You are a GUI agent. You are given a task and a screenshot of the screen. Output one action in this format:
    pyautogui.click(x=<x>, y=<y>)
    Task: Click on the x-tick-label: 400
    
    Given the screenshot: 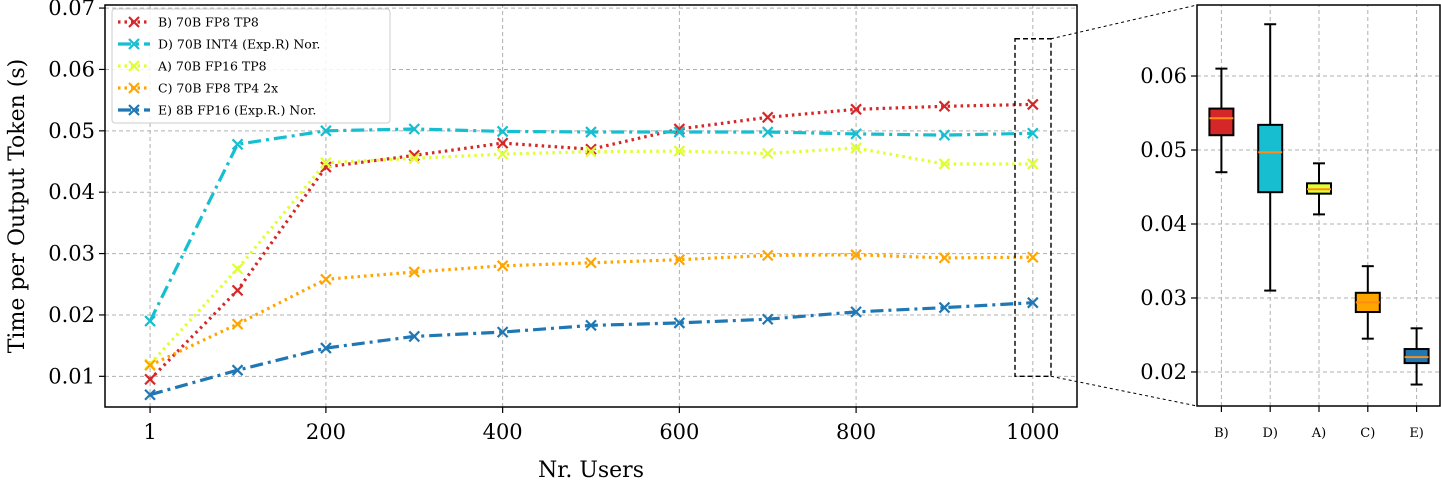 What is the action you would take?
    pyautogui.click(x=503, y=432)
    